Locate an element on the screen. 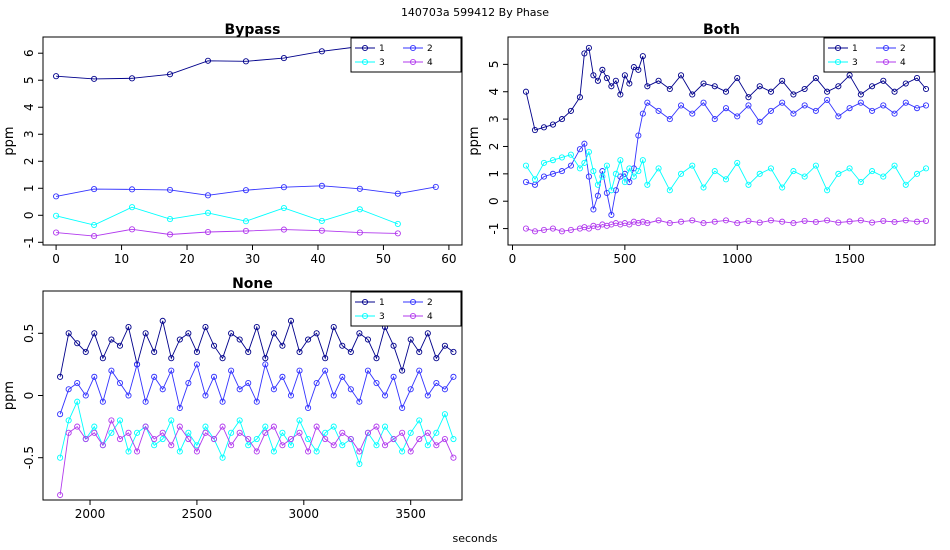 Image resolution: width=950 pixels, height=550 pixels. legend-label: 1 is located at coordinates (855, 49).